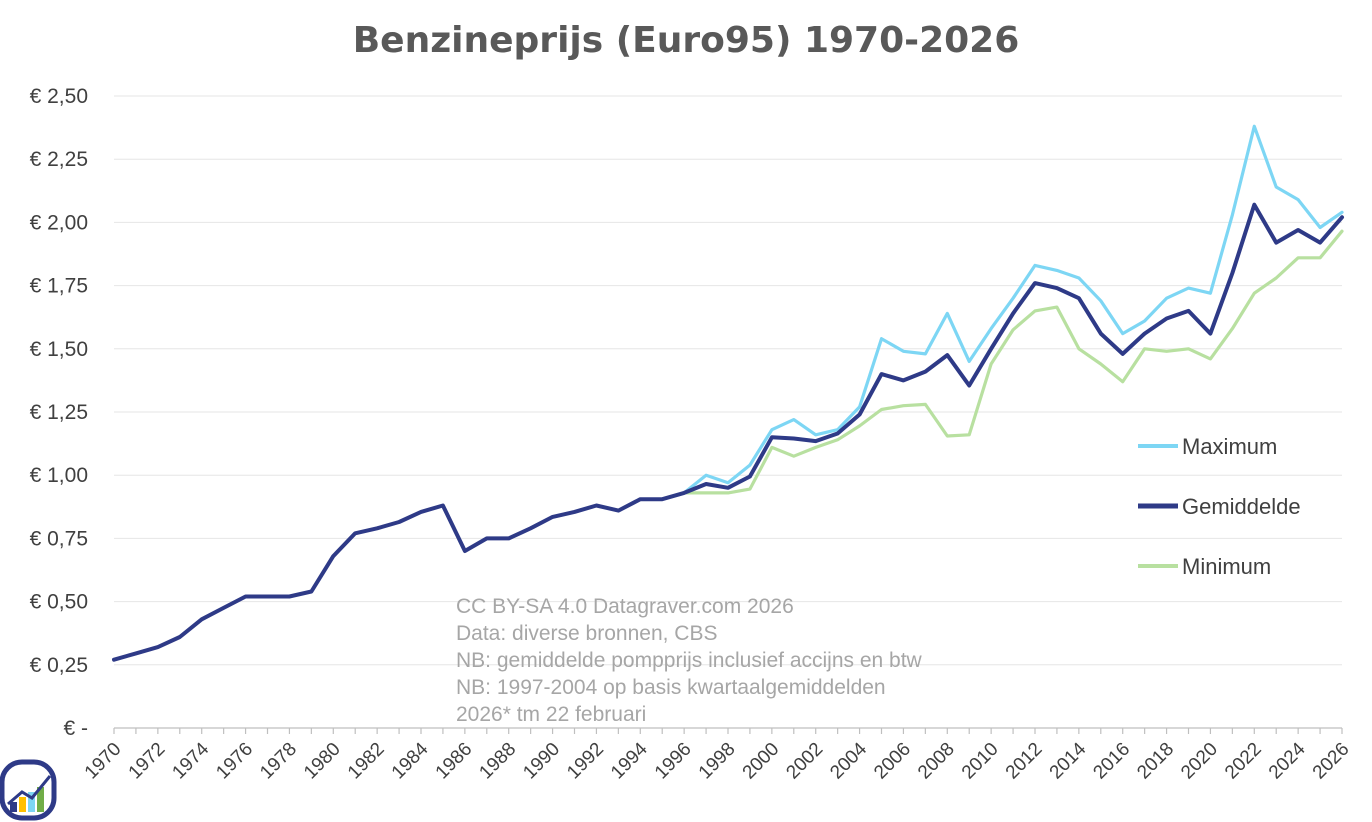 The width and height of the screenshot is (1372, 822). I want to click on annotation-line: 2026* tm 22 februari, so click(551, 714).